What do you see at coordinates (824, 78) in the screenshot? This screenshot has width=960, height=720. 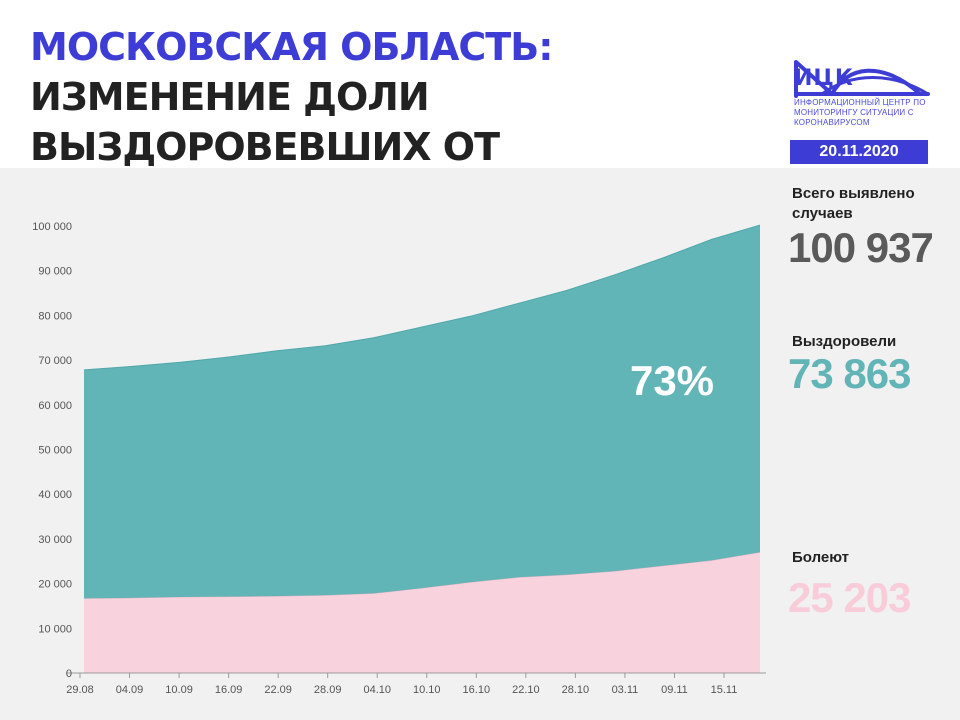 I see `logo-text: ИЦК` at bounding box center [824, 78].